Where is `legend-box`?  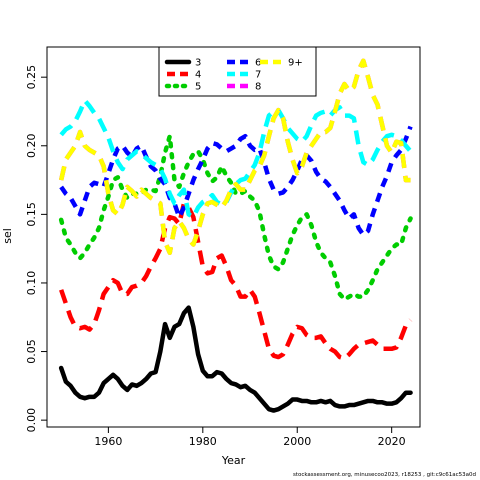 legend-box is located at coordinates (237, 71).